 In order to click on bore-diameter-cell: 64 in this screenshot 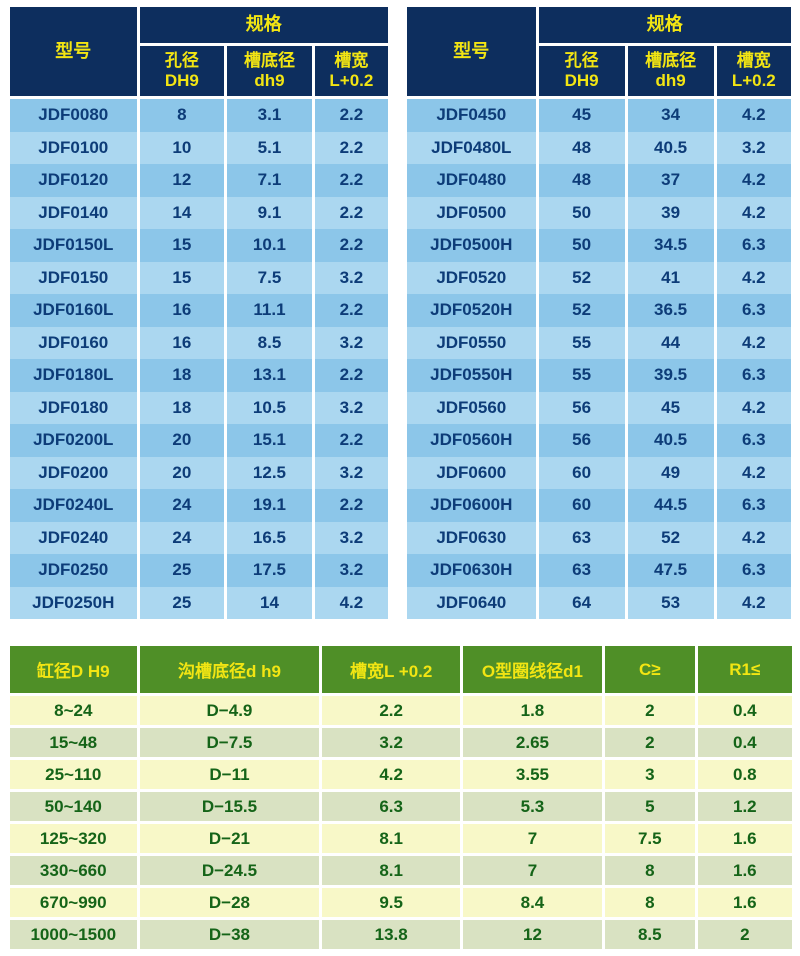, I will do `click(581, 602)`.